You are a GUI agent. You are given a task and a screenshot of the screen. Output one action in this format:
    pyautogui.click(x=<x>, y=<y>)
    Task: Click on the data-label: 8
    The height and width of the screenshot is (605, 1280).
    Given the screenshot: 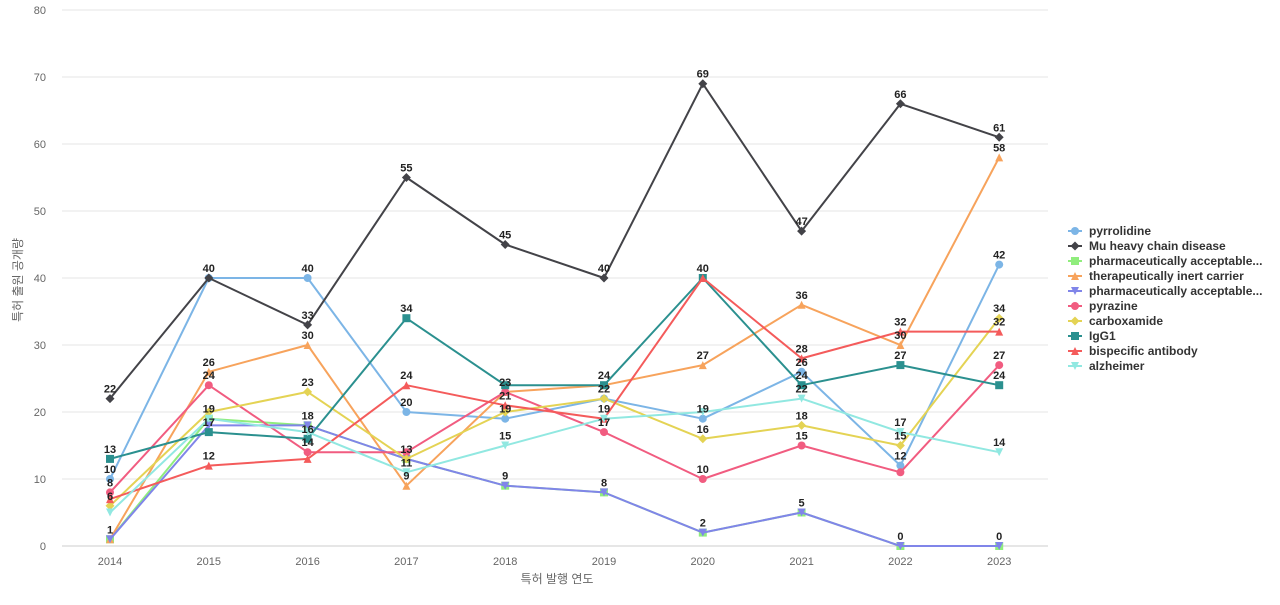 What is the action you would take?
    pyautogui.click(x=110, y=483)
    